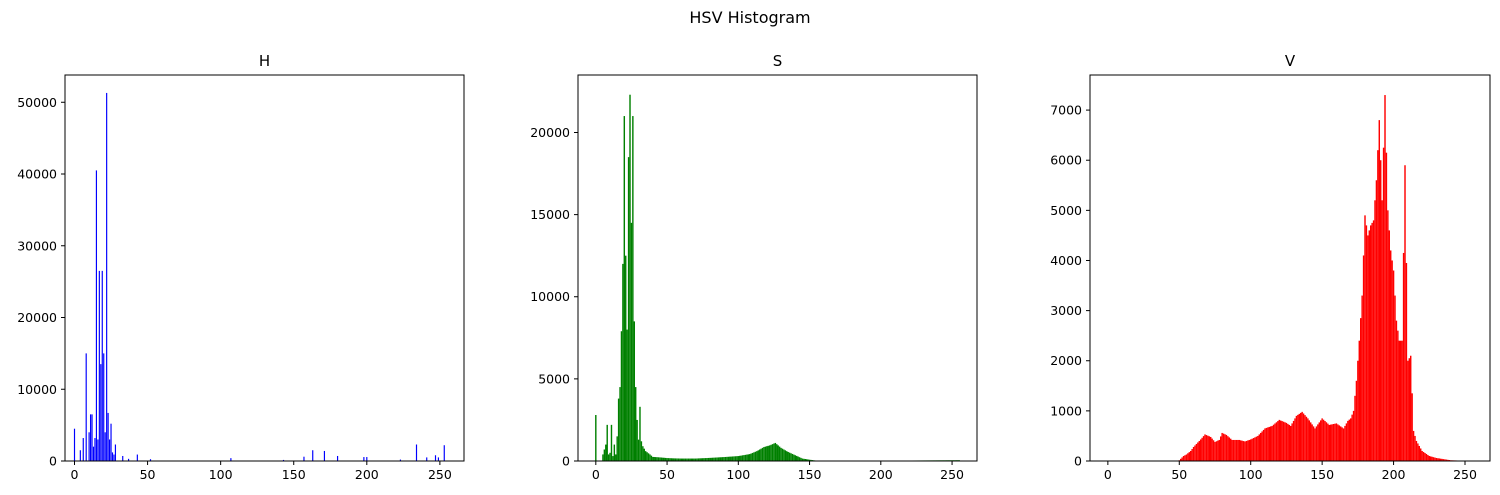  I want to click on panel-title: S, so click(778, 61).